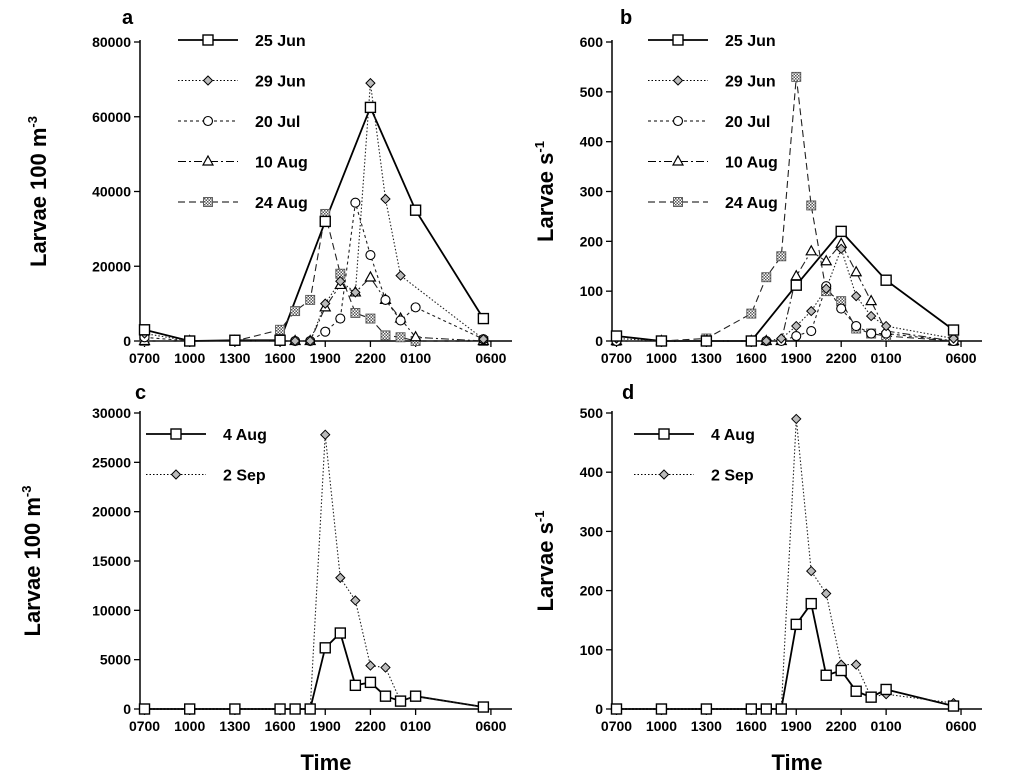 This screenshot has height=777, width=1027. What do you see at coordinates (111, 192) in the screenshot?
I see `y-tick-label: 40000` at bounding box center [111, 192].